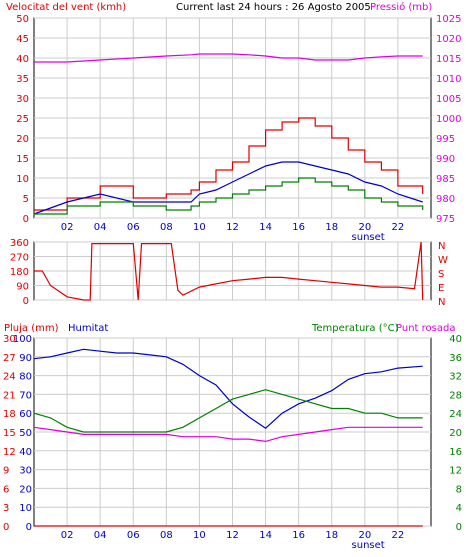  What do you see at coordinates (228, 58) in the screenshot?
I see `pressure-line` at bounding box center [228, 58].